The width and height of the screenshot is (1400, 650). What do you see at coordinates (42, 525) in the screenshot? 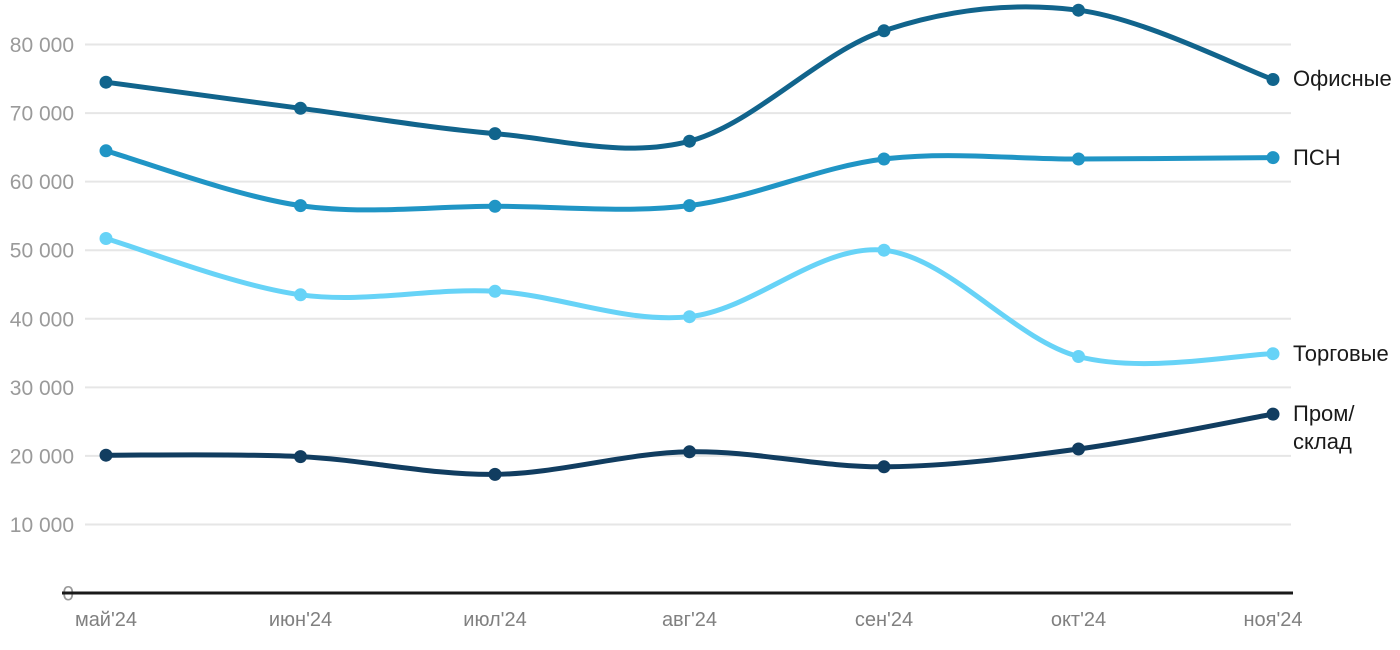
I see `y-tick-label: 10 000` at bounding box center [42, 525].